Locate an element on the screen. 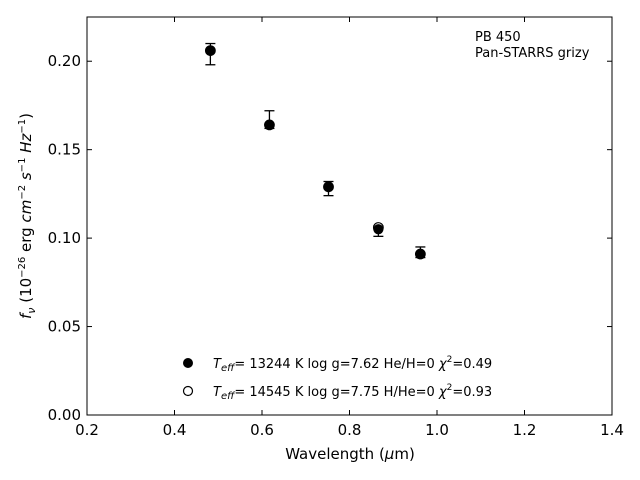 This screenshot has height=480, width=640. y-tick-label: 0.15 is located at coordinates (64, 150).